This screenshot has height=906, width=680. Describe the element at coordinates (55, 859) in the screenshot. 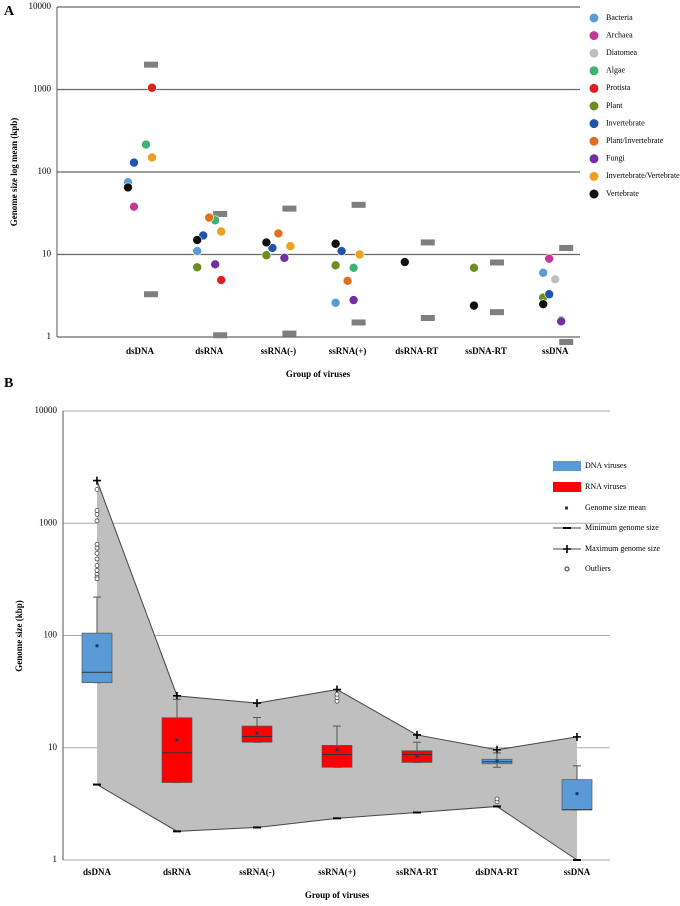

I see `y-tick-label: 1` at that location.